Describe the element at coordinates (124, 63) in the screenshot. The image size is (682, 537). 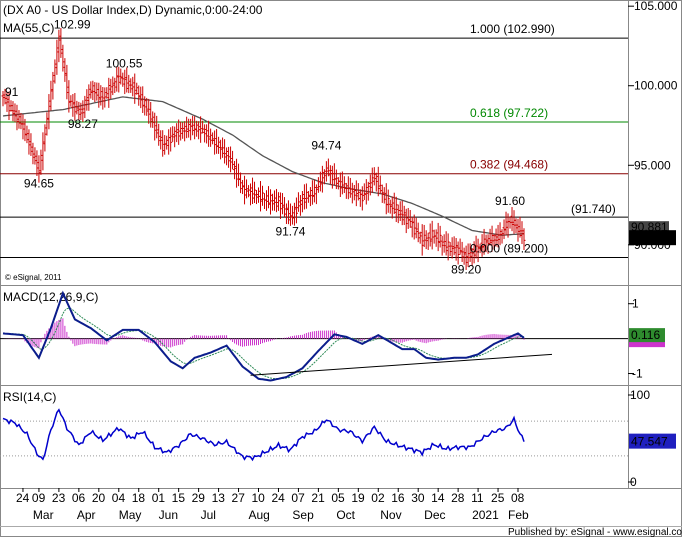
I see `price-annotation: 100.55` at that location.